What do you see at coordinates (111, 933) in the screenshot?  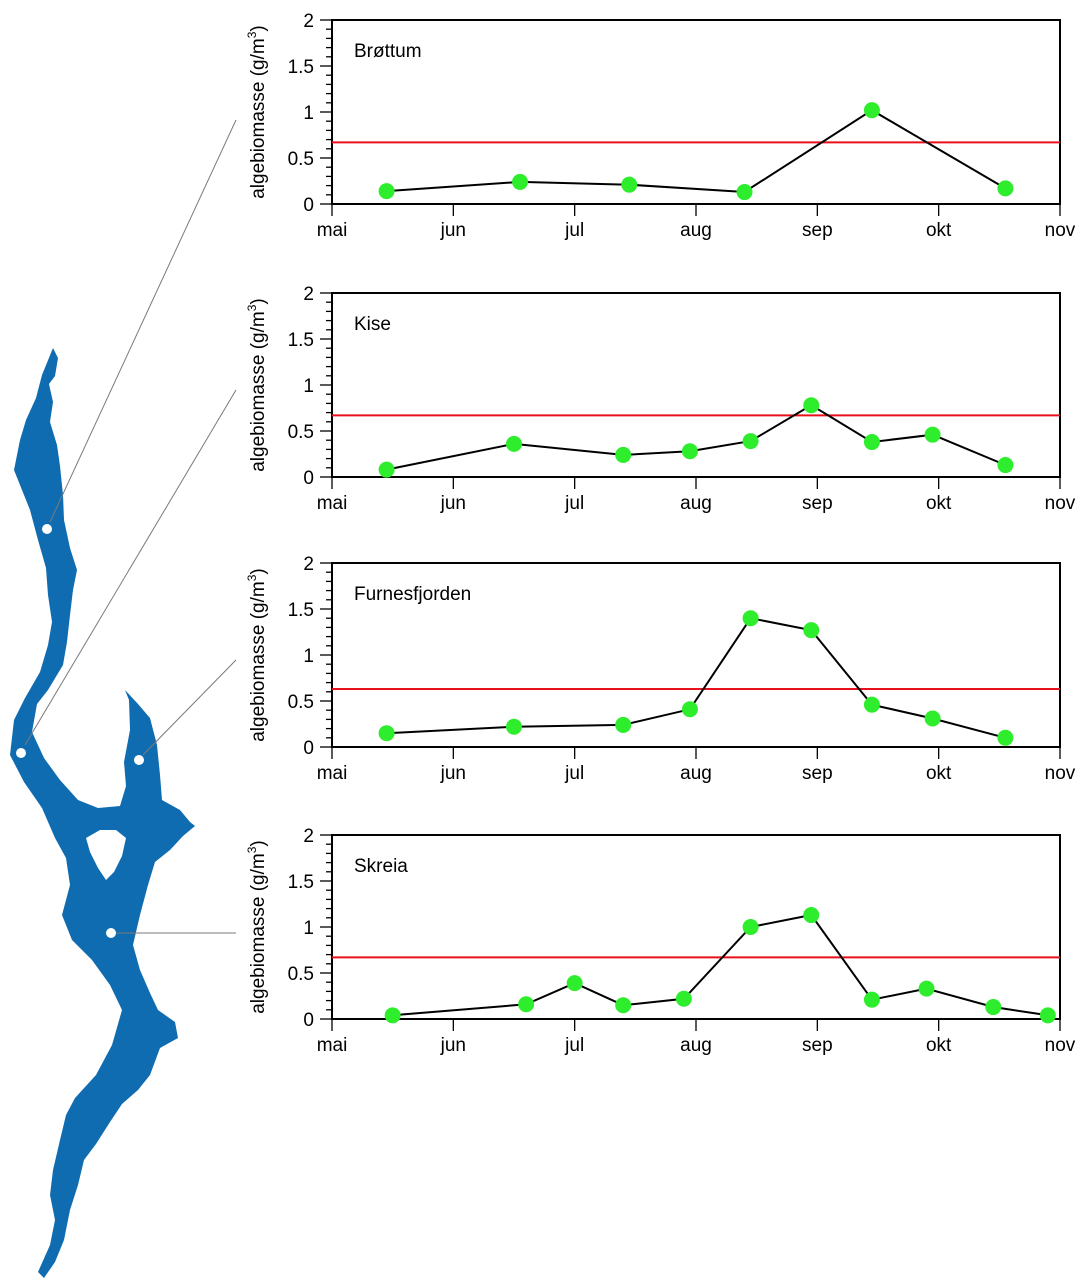 I see `station-dot-skreia` at bounding box center [111, 933].